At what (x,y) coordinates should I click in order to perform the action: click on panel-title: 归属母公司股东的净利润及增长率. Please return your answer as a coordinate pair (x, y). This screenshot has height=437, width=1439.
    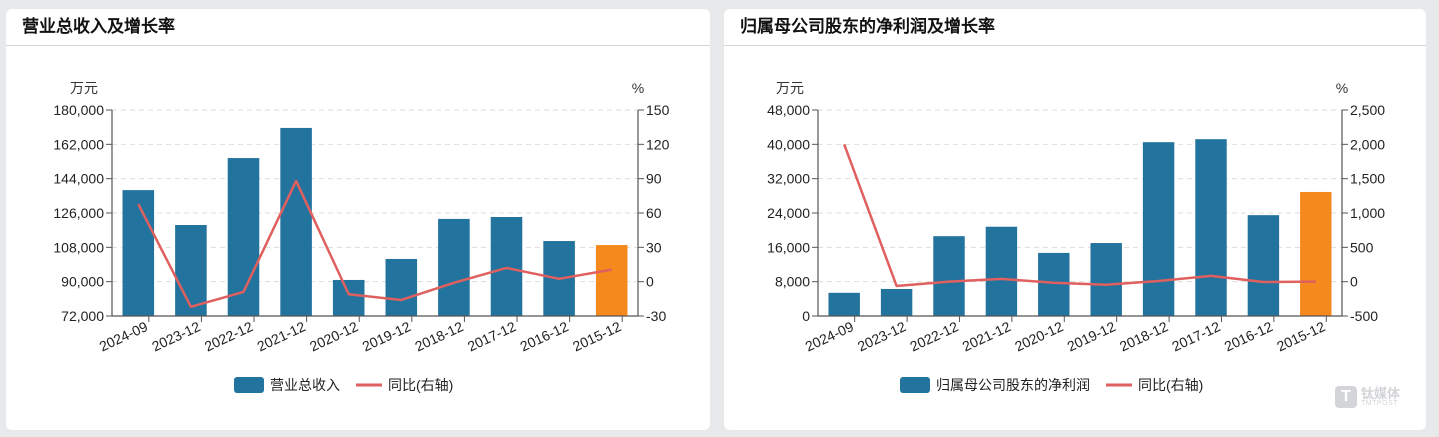
    Looking at the image, I should click on (1075, 27).